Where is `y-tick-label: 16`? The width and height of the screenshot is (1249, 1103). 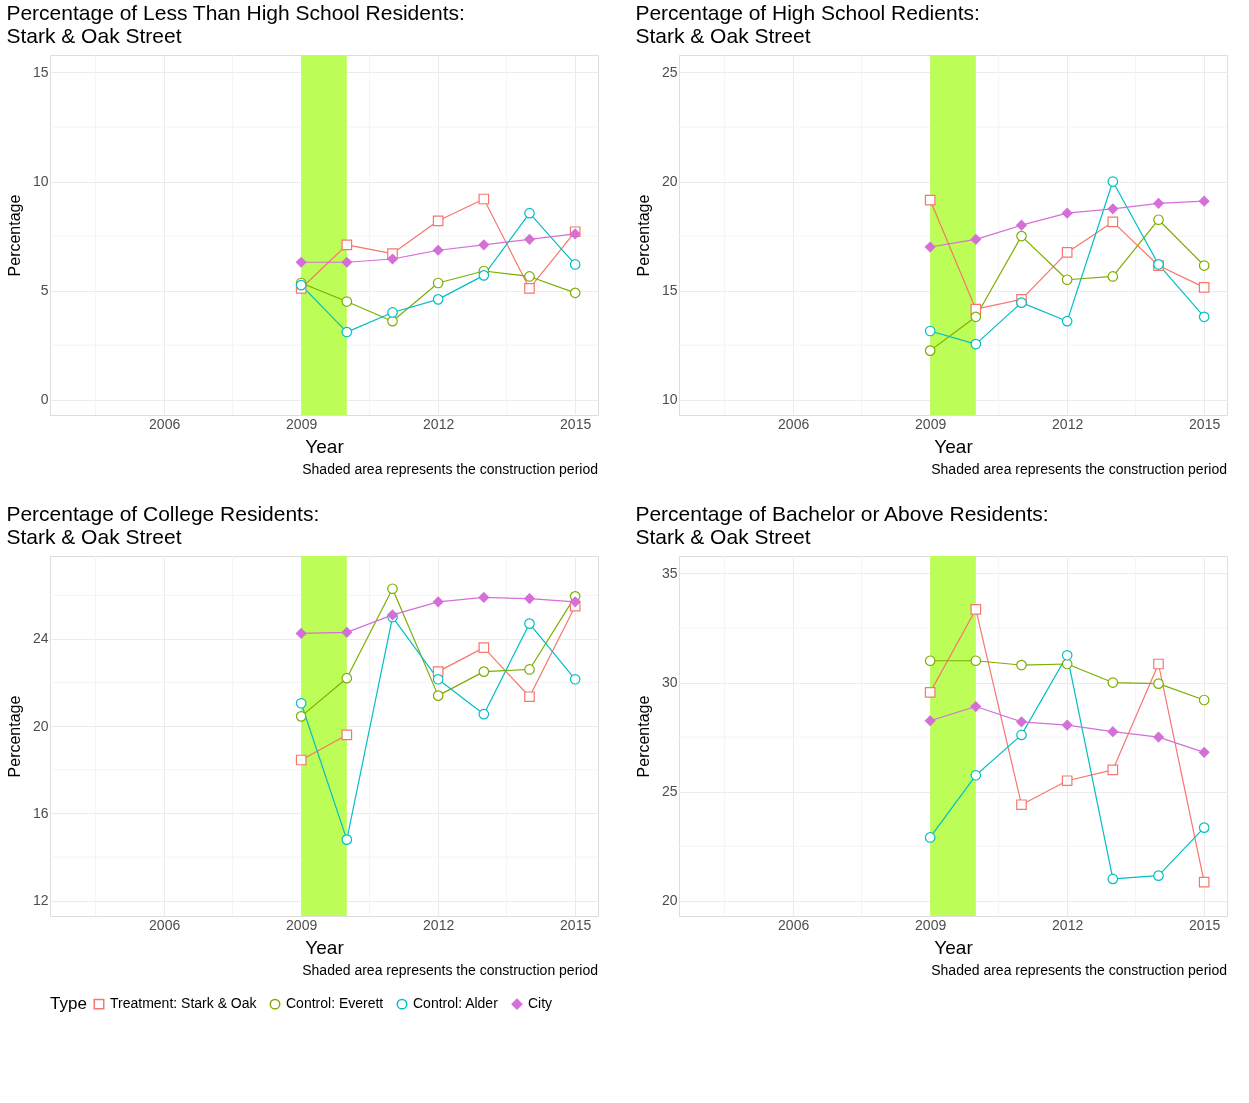
y-tick-label: 16 is located at coordinates (40, 812).